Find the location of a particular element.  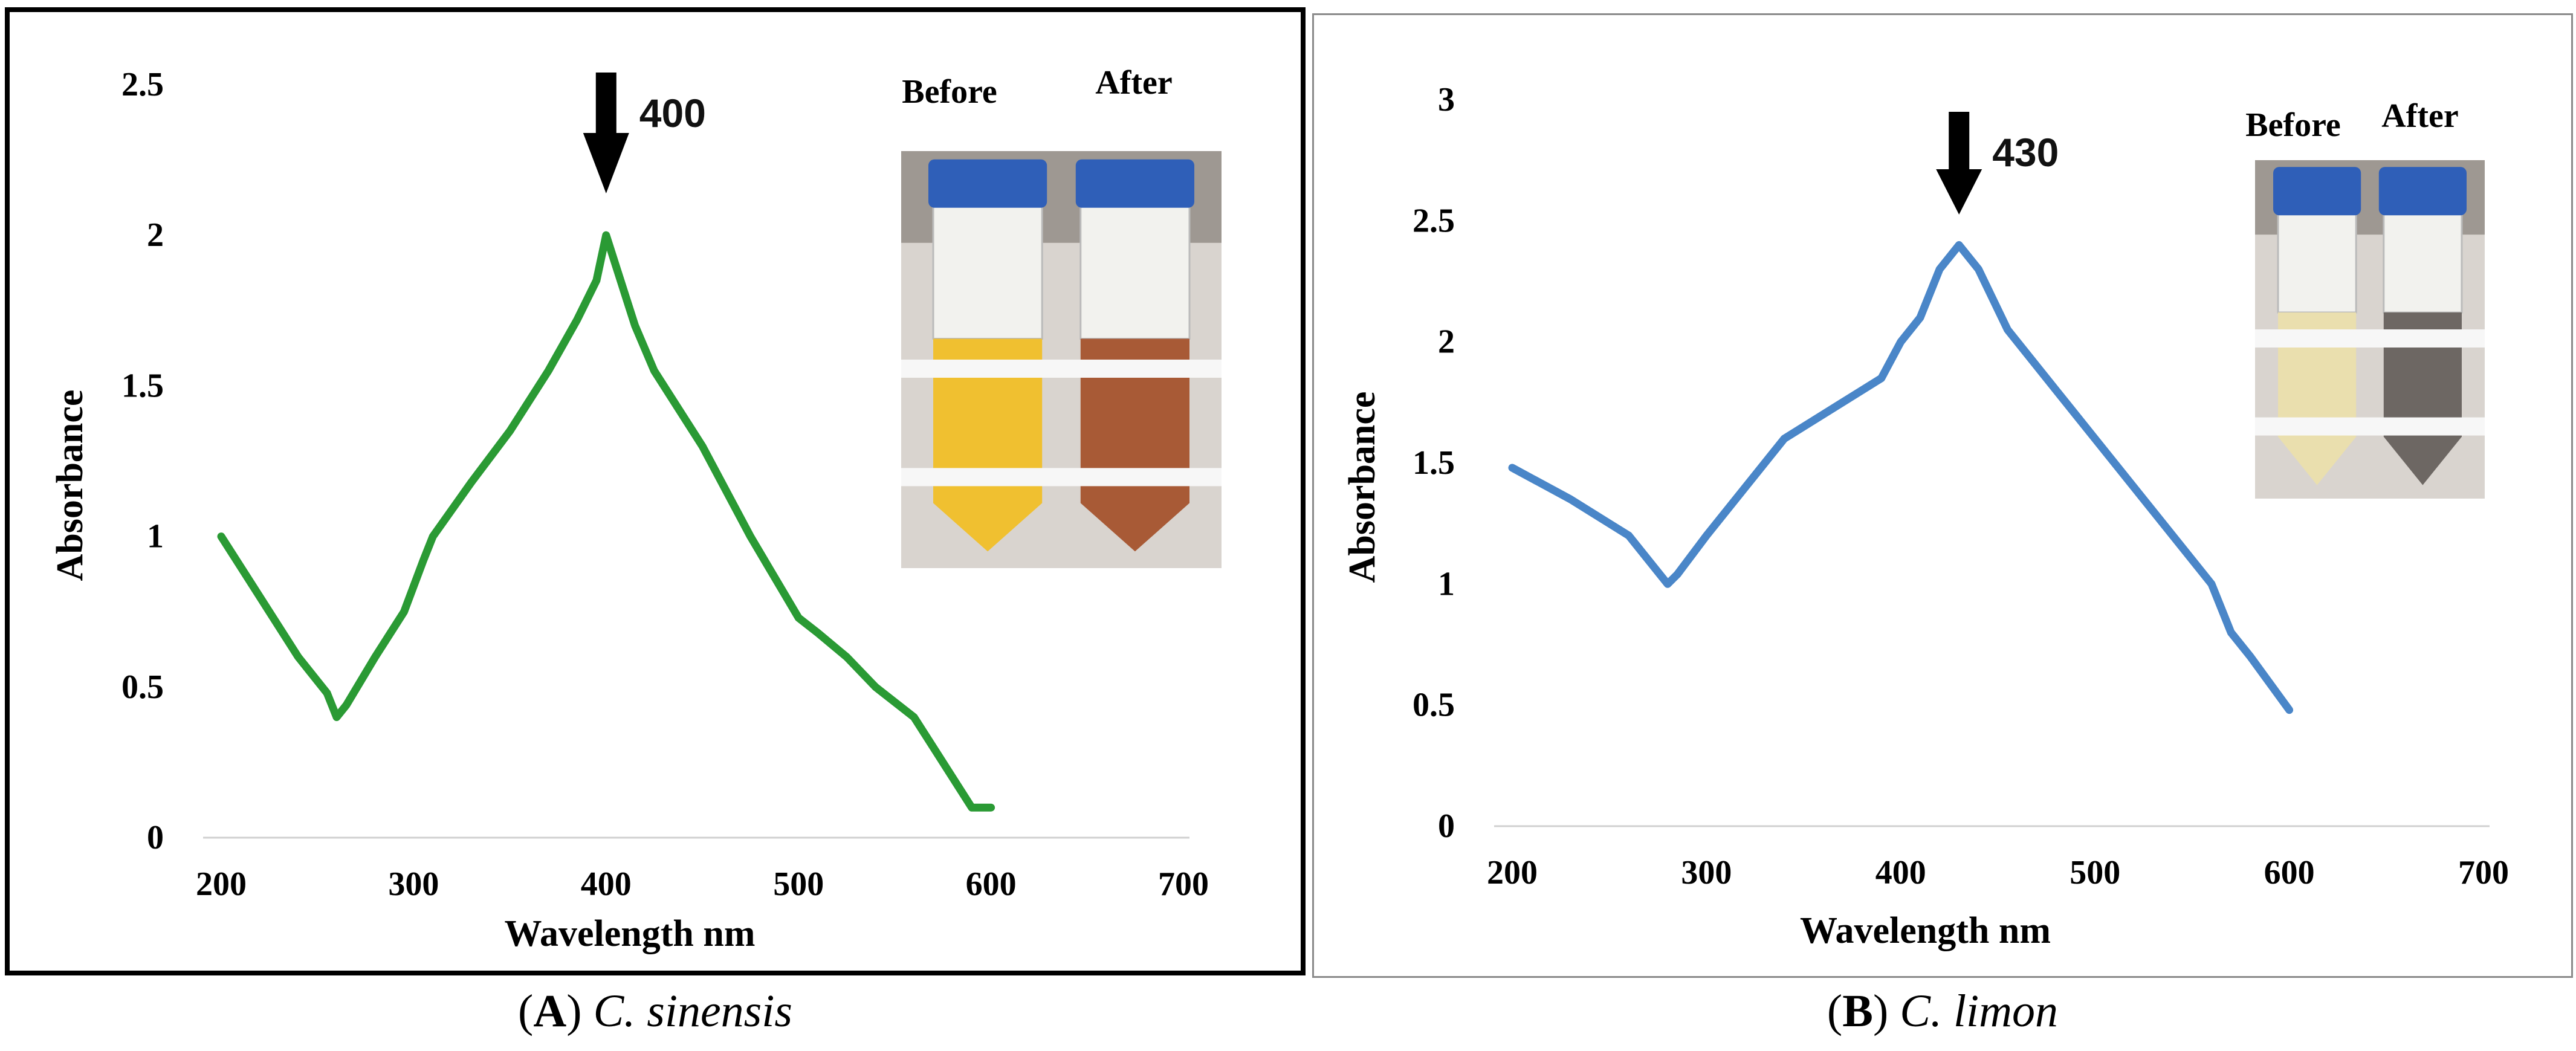

peak-wavelength-label: 400 is located at coordinates (672, 113).